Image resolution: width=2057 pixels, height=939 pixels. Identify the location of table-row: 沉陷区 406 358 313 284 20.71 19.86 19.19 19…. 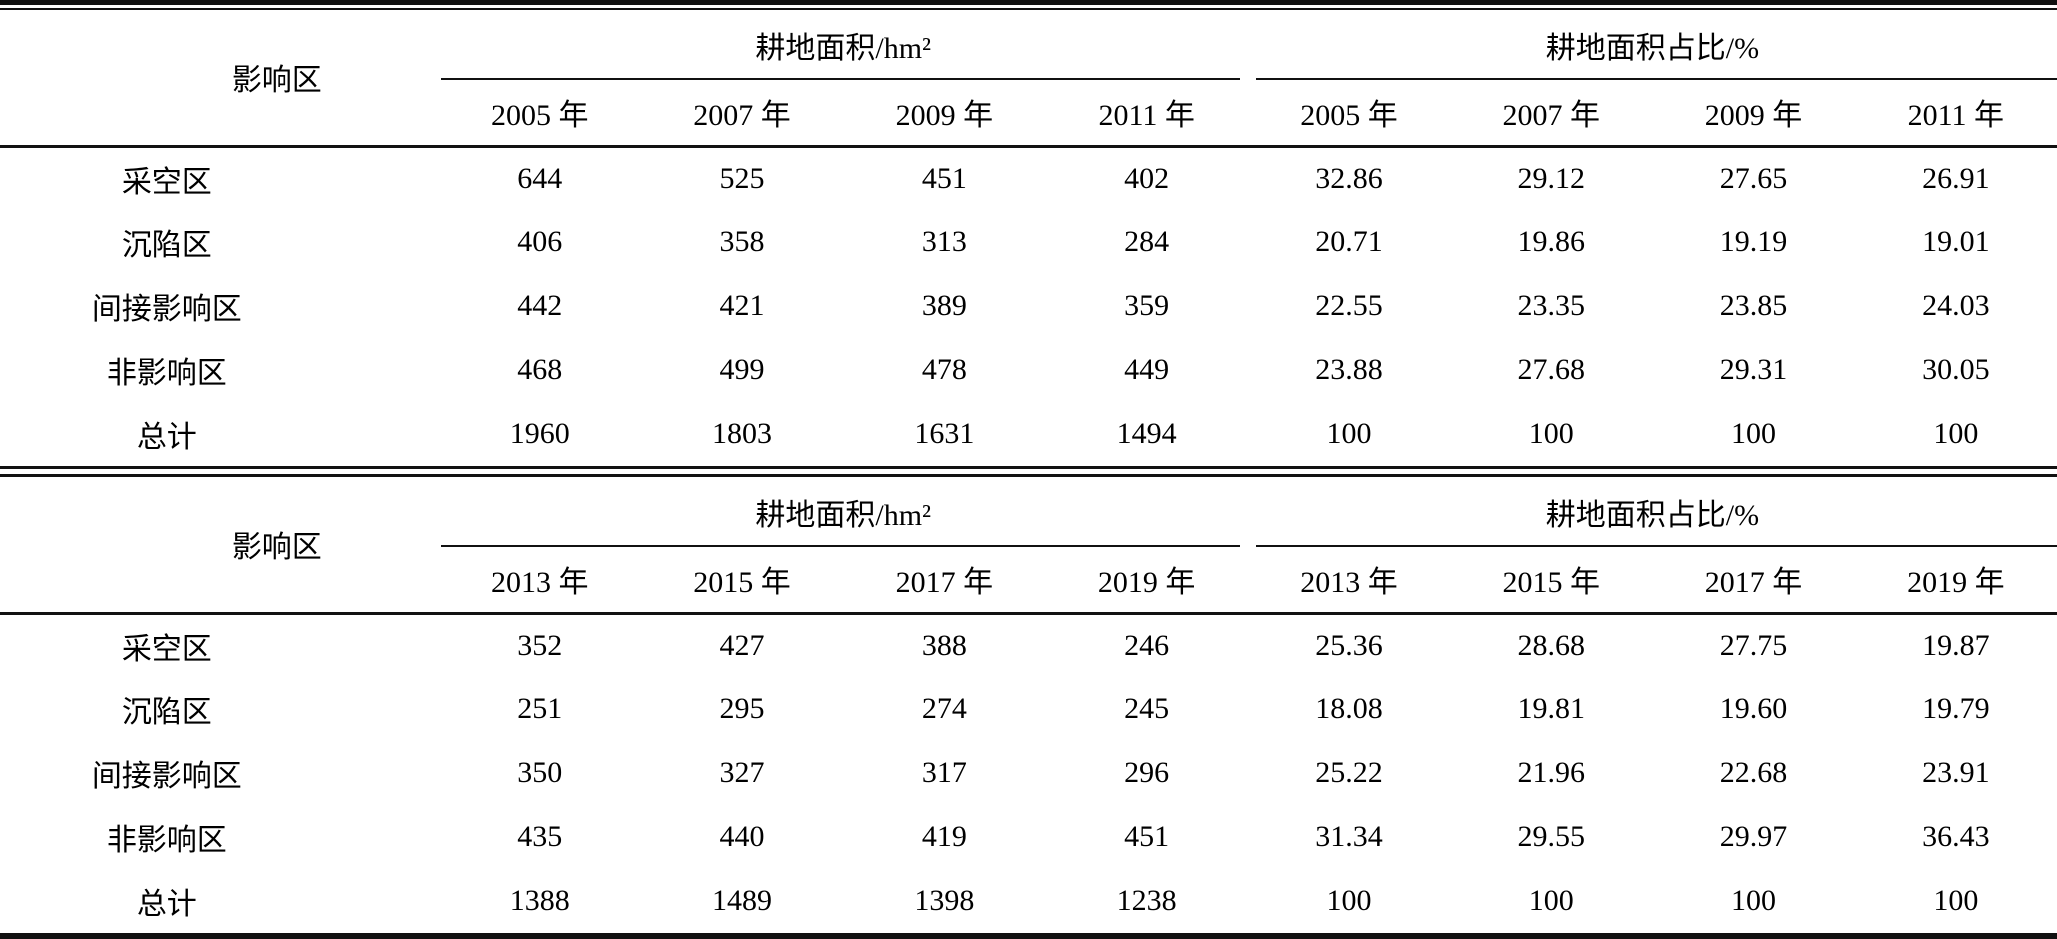
(1028, 242).